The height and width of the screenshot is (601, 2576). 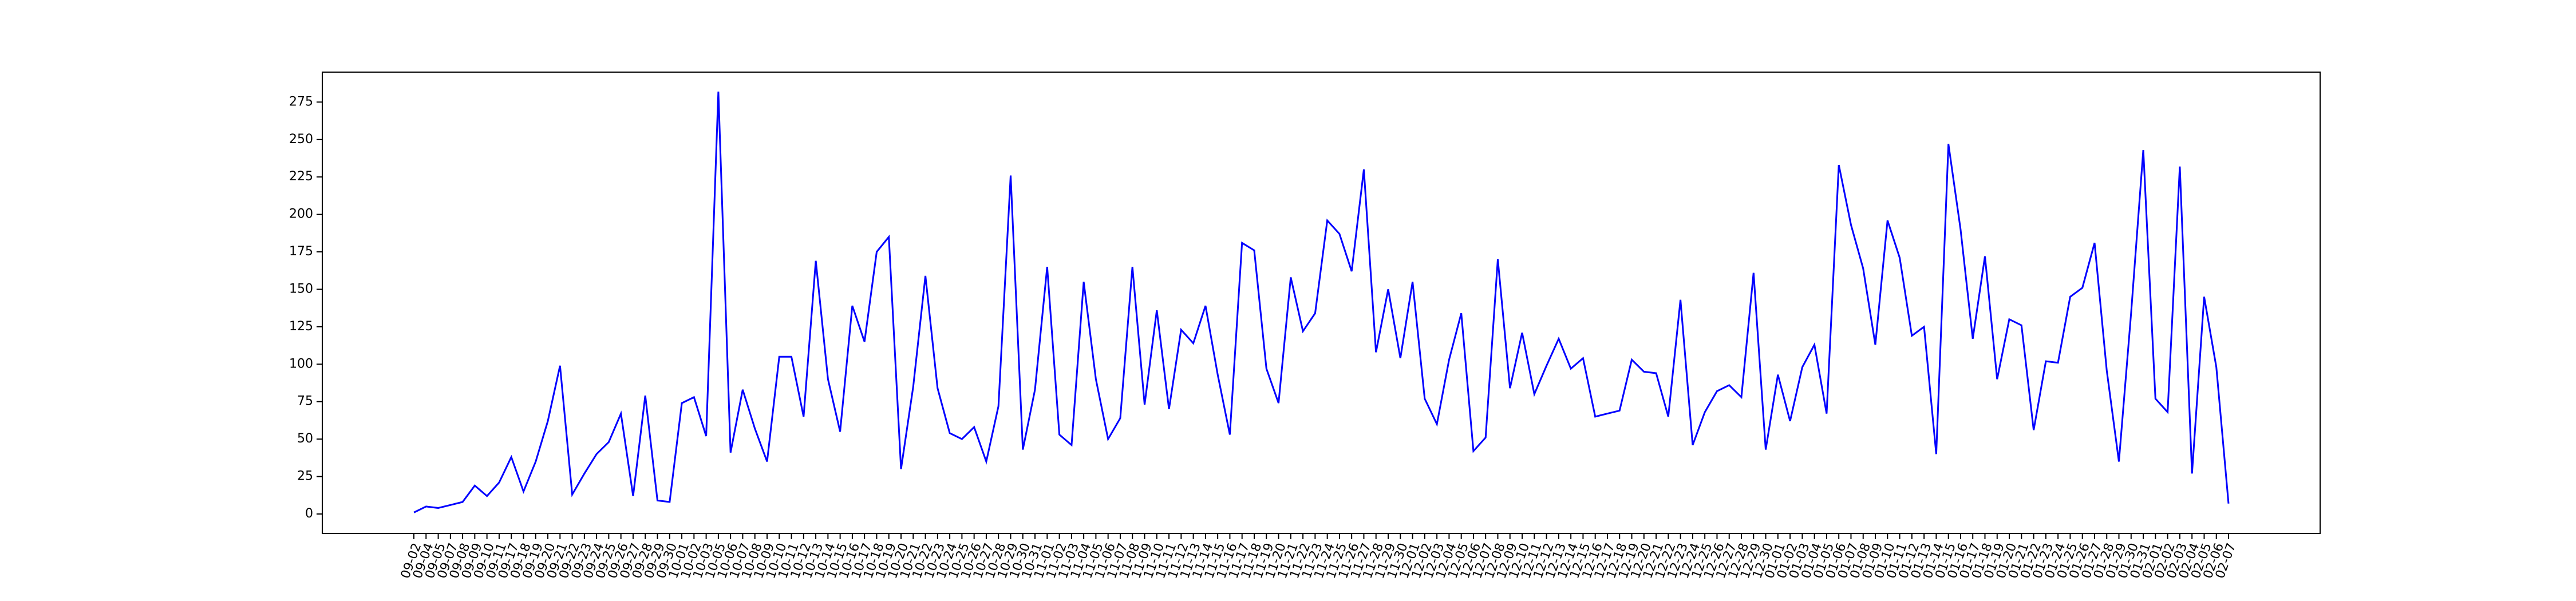 What do you see at coordinates (305, 401) in the screenshot?
I see `y-tick-label: 75` at bounding box center [305, 401].